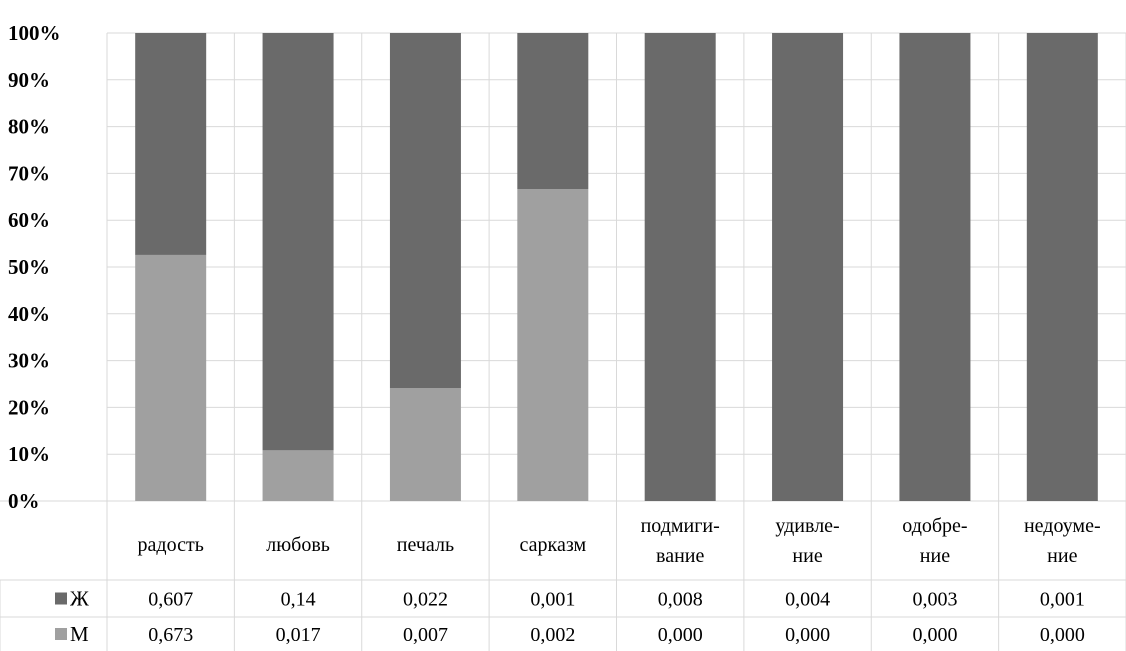 Image resolution: width=1126 pixels, height=651 pixels. What do you see at coordinates (680, 600) in the screenshot?
I see `table-cell: 0,008` at bounding box center [680, 600].